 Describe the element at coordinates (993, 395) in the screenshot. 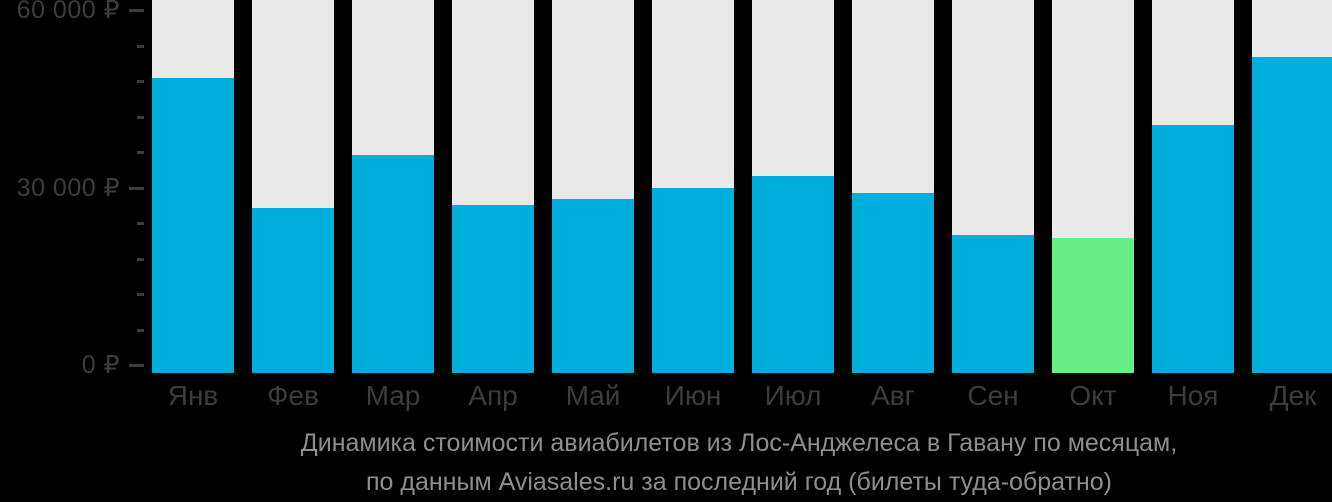

I see `month-label: Сен` at that location.